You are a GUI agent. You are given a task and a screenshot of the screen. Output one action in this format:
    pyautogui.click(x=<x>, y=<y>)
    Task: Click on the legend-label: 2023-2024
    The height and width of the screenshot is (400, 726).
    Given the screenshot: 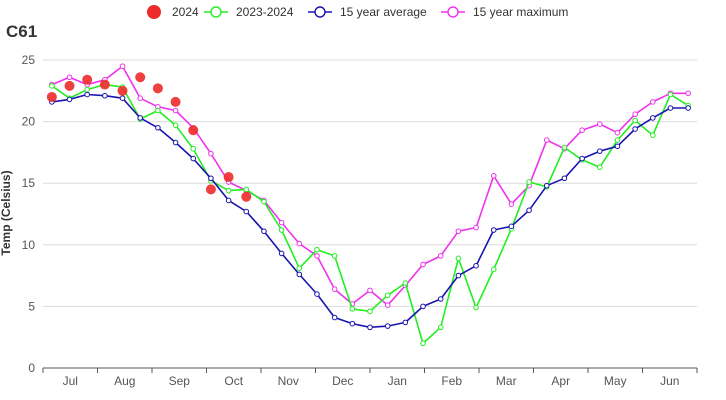 What is the action you would take?
    pyautogui.click(x=265, y=12)
    